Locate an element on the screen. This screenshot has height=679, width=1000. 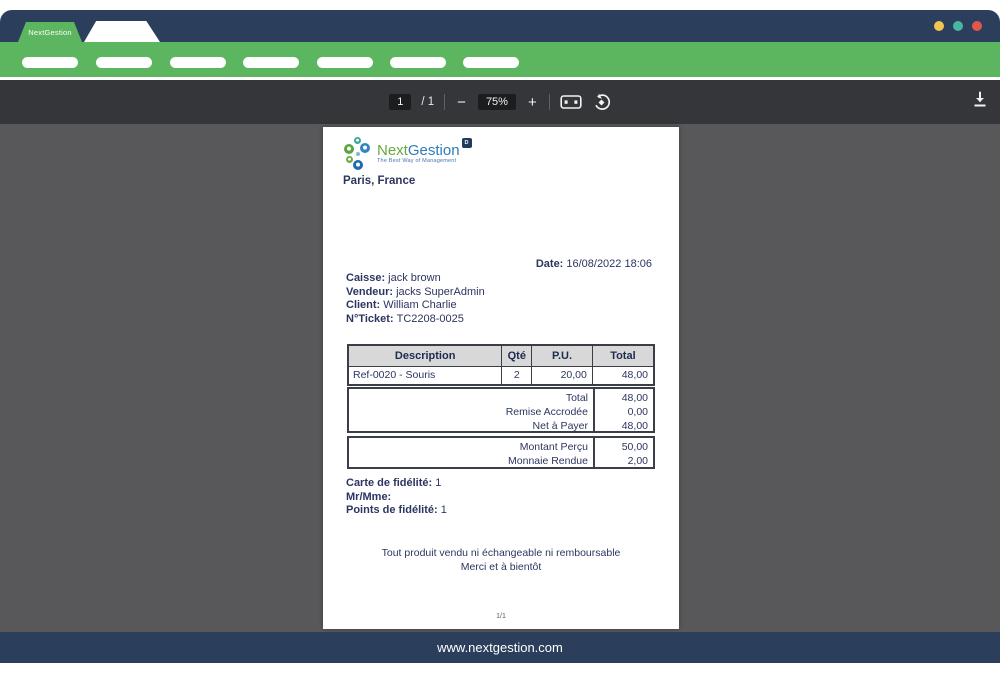
pdf-toolbar: 1 / 1 − 75% + is located at coordinates (500, 102).